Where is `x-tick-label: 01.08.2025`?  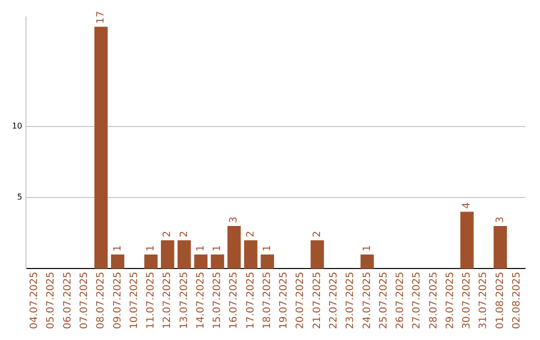 x-tick-label: 01.08.2025 is located at coordinates (500, 301).